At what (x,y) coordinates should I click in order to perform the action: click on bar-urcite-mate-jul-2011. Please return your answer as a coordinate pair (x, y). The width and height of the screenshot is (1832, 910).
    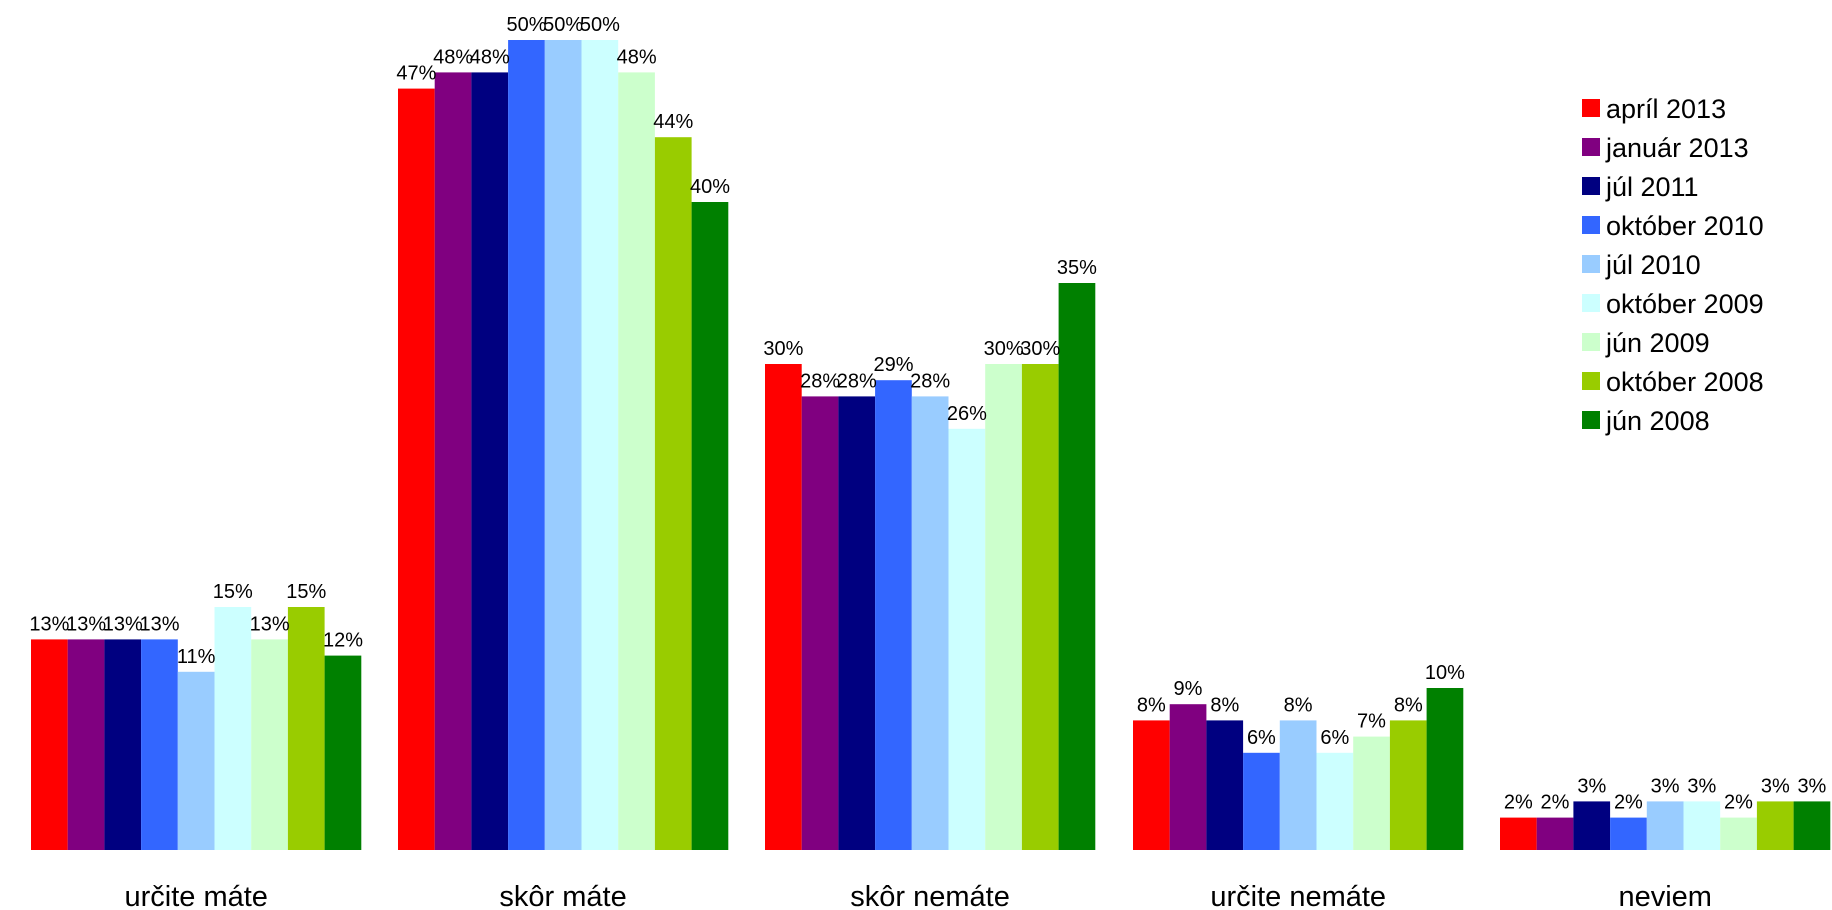
    Looking at the image, I should click on (123, 744).